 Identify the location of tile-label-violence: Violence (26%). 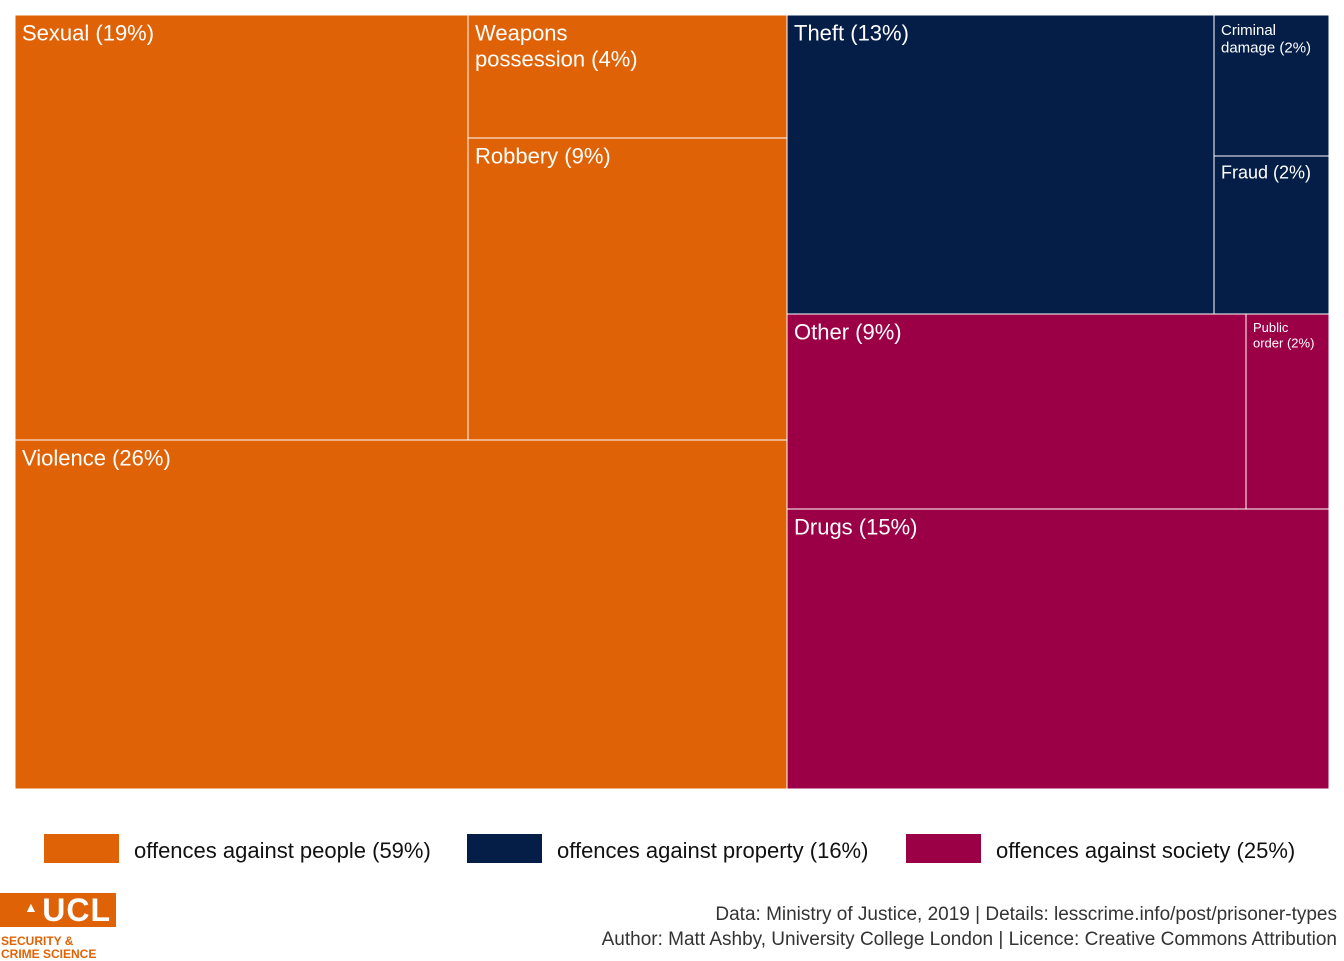
(96, 458).